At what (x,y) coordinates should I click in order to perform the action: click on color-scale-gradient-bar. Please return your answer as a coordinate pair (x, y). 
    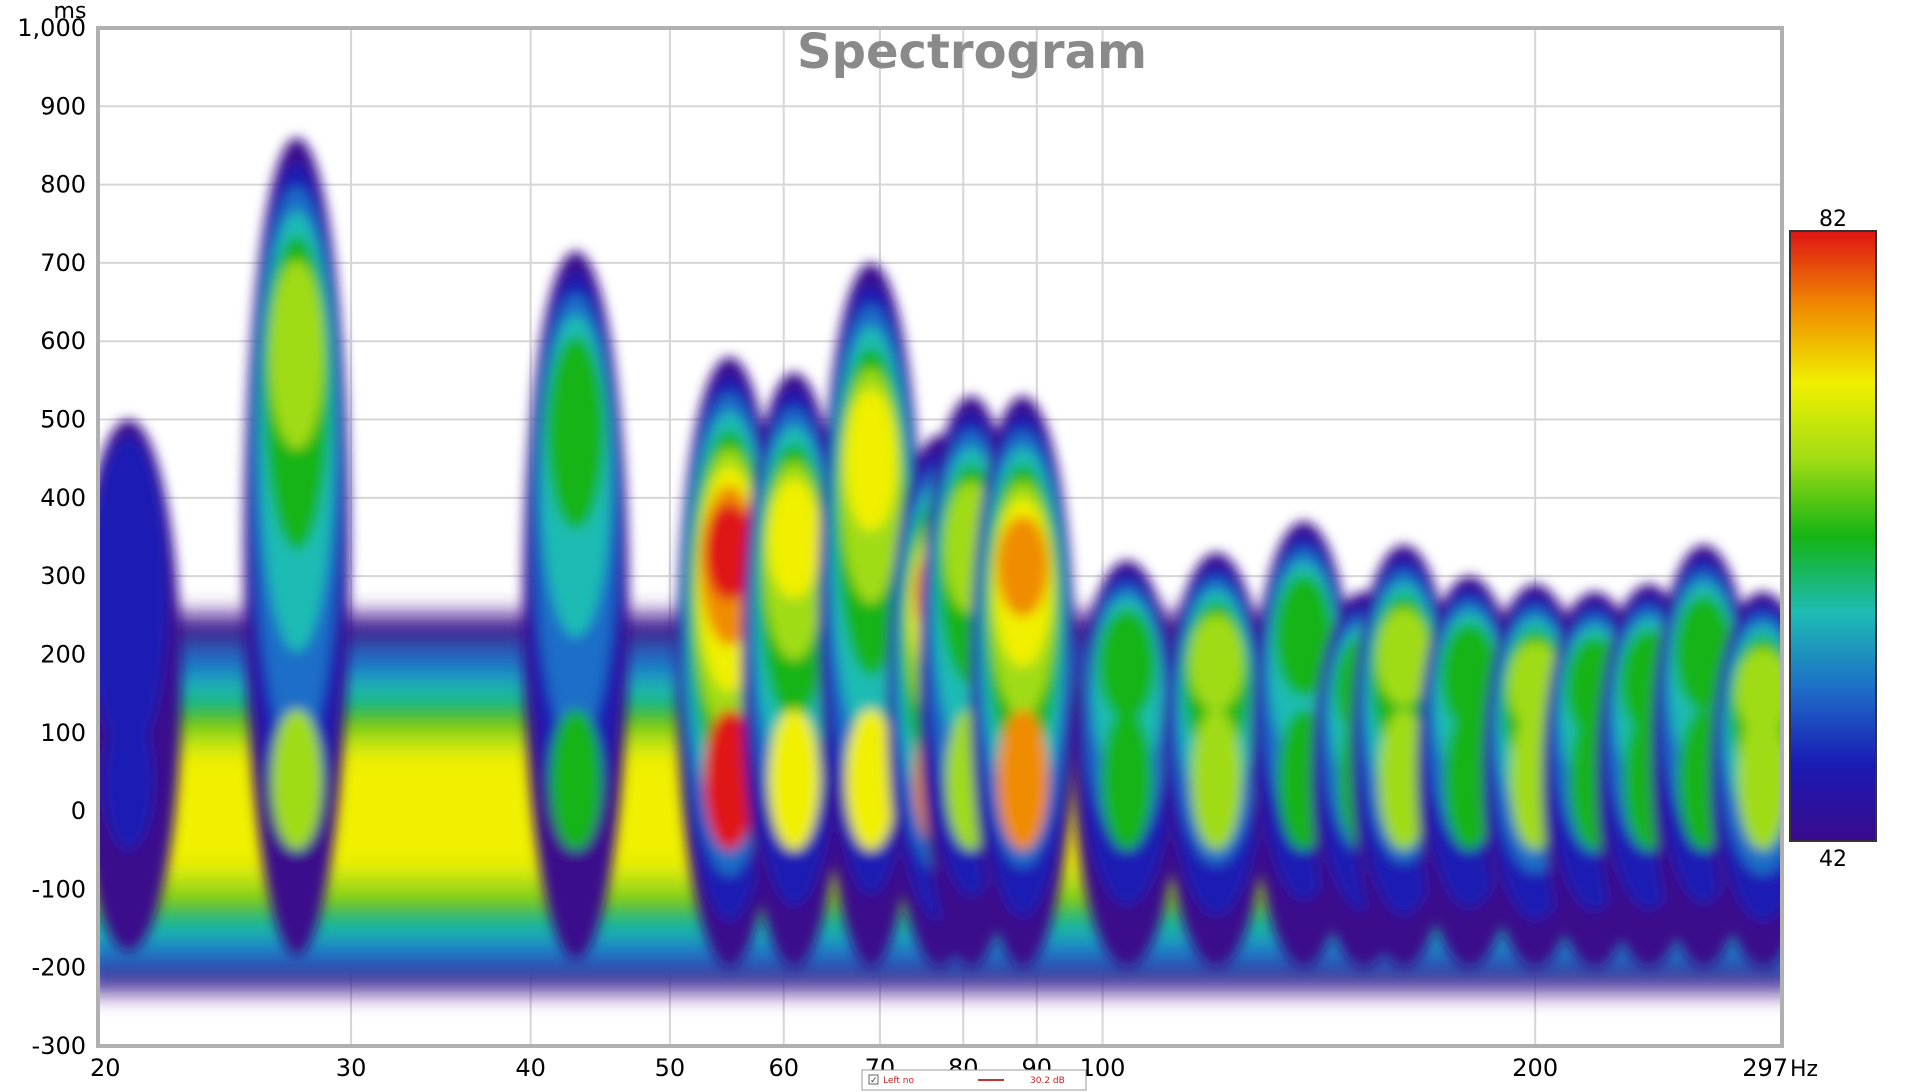
    Looking at the image, I should click on (1833, 536).